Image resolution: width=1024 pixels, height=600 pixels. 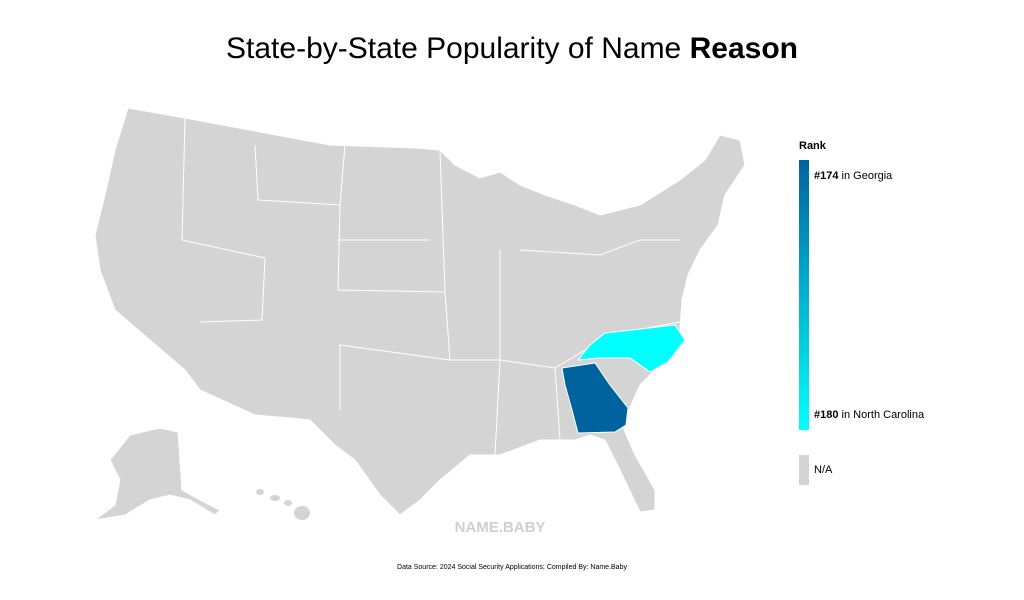 I want to click on legend-na: N/A, so click(x=823, y=470).